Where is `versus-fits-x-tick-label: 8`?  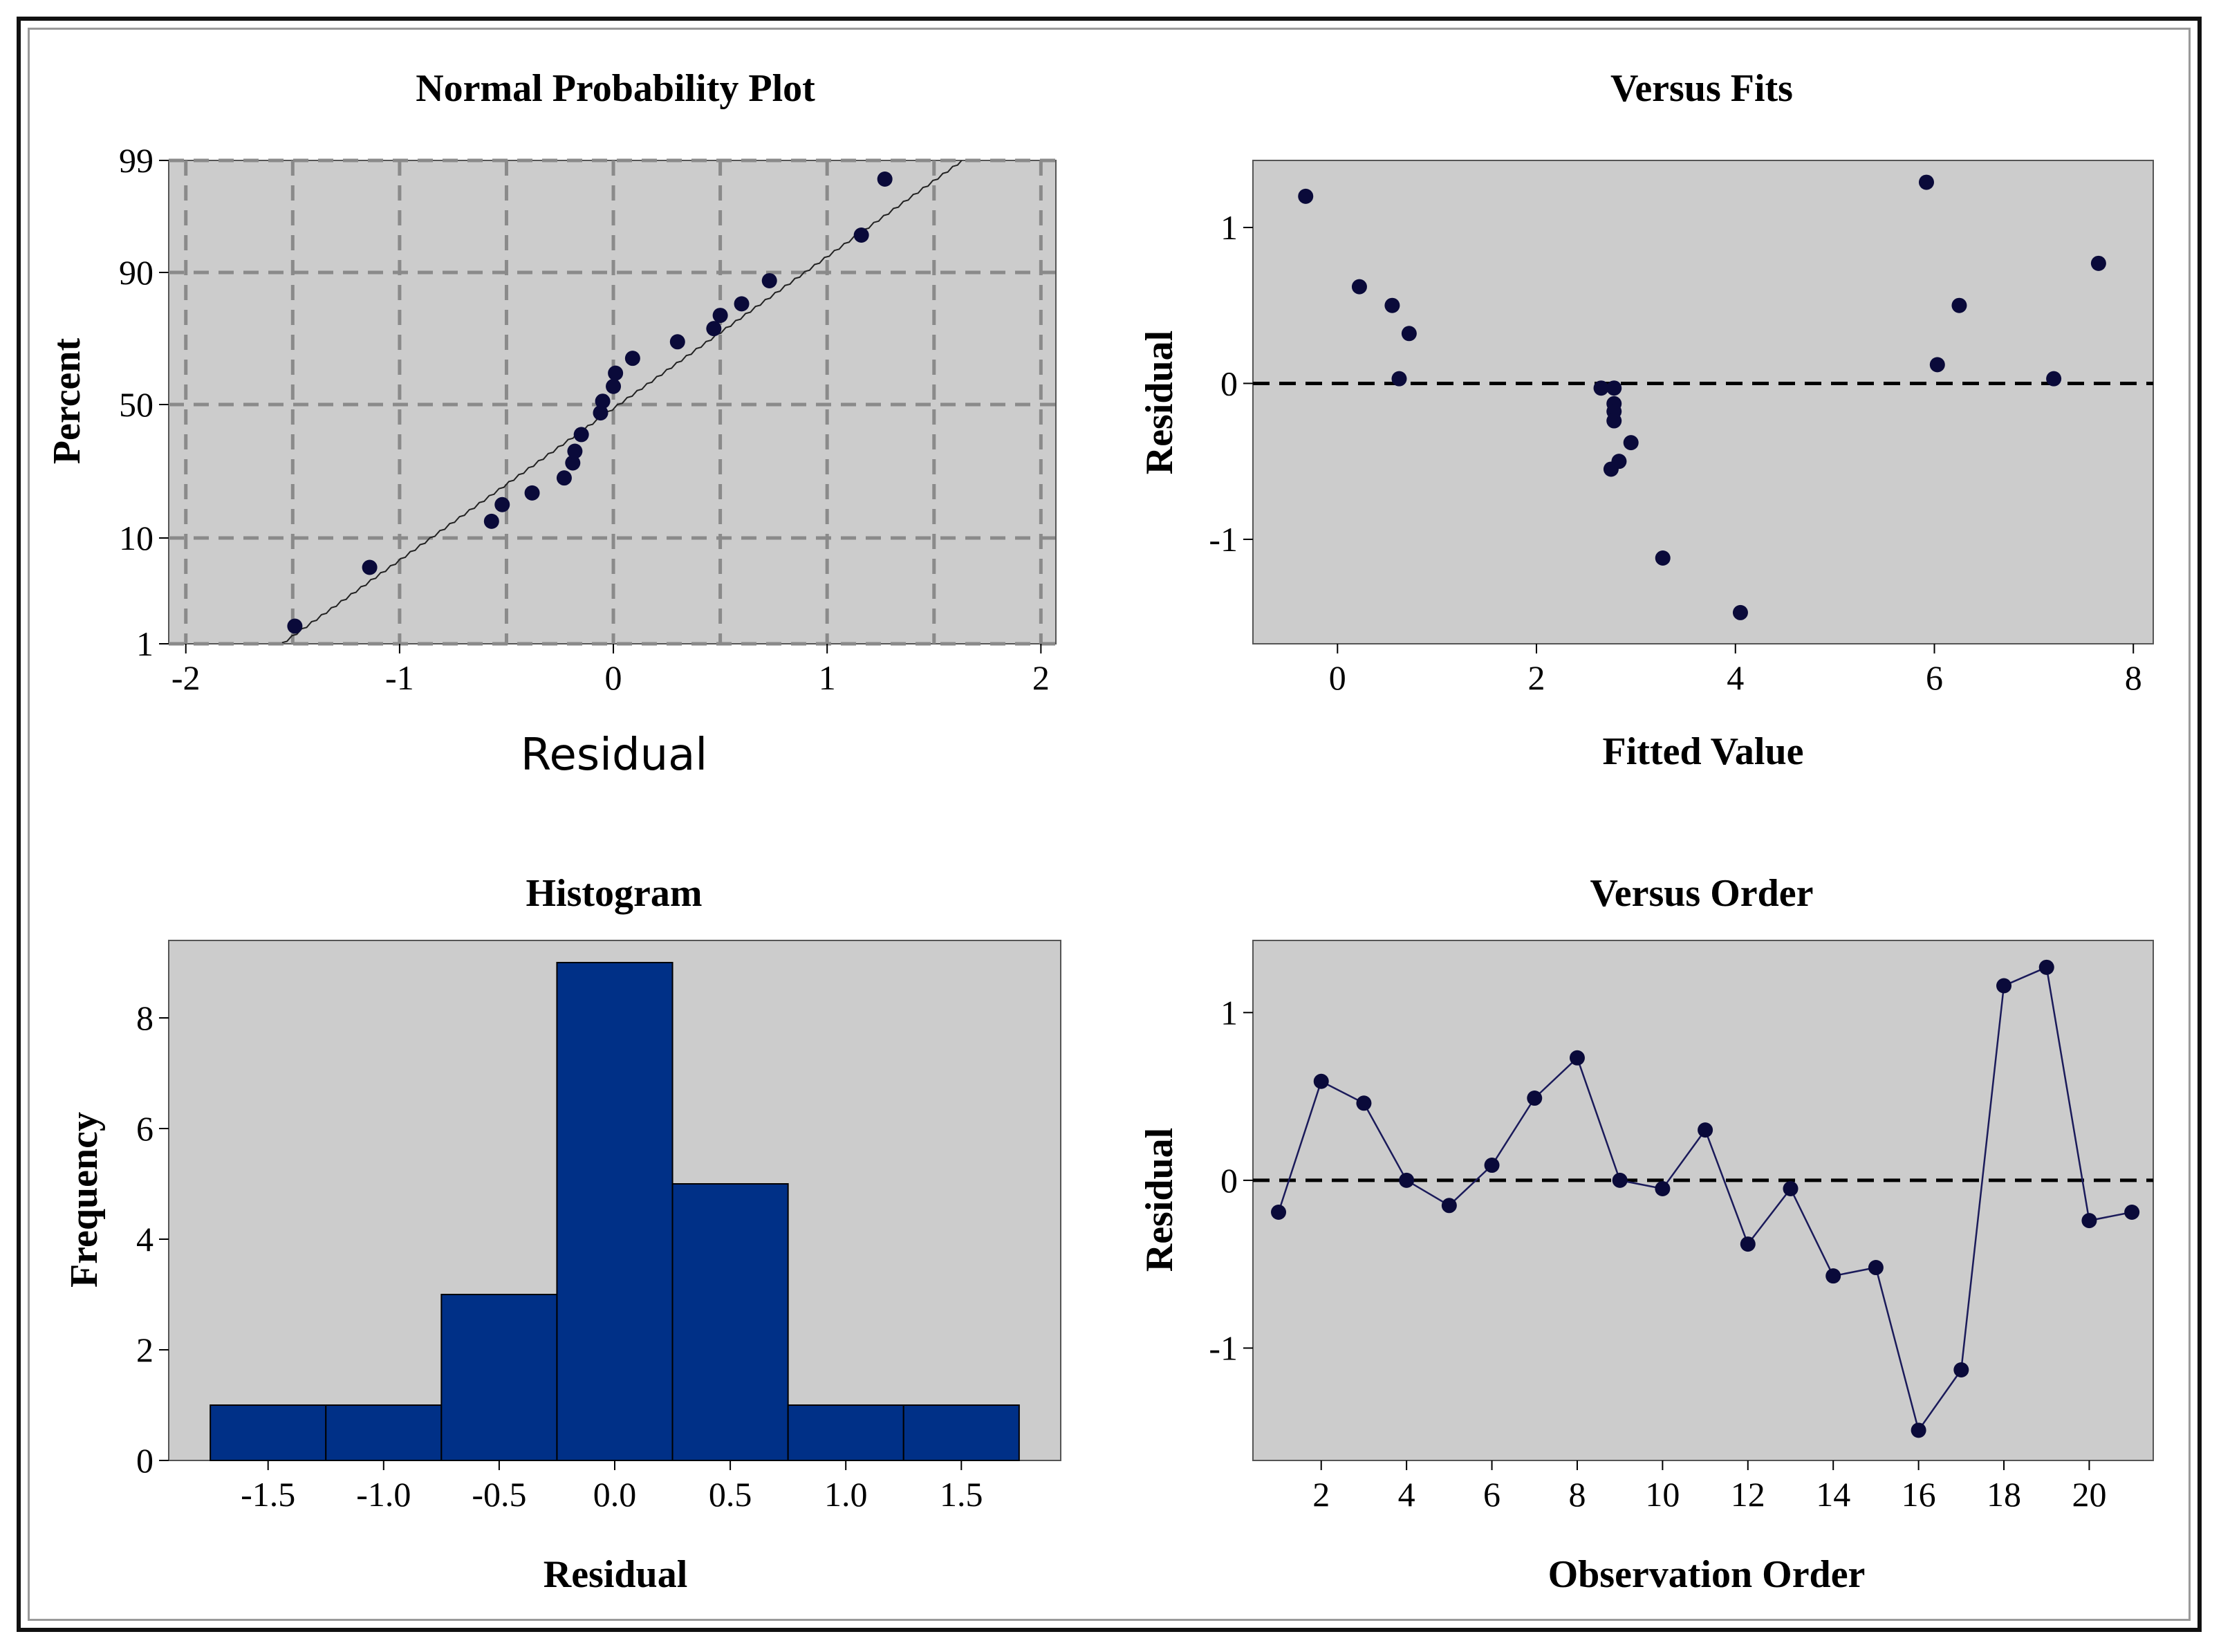
versus-fits-x-tick-label: 8 is located at coordinates (2133, 678).